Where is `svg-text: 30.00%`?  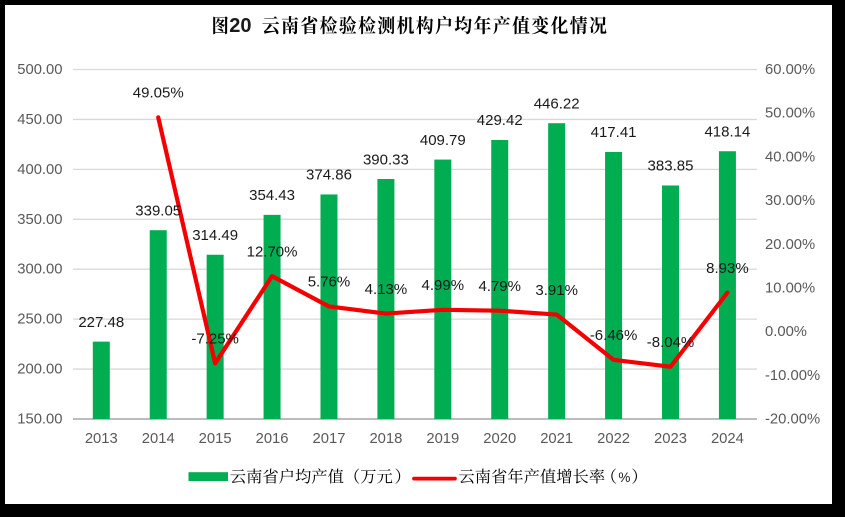
svg-text: 30.00% is located at coordinates (790, 201).